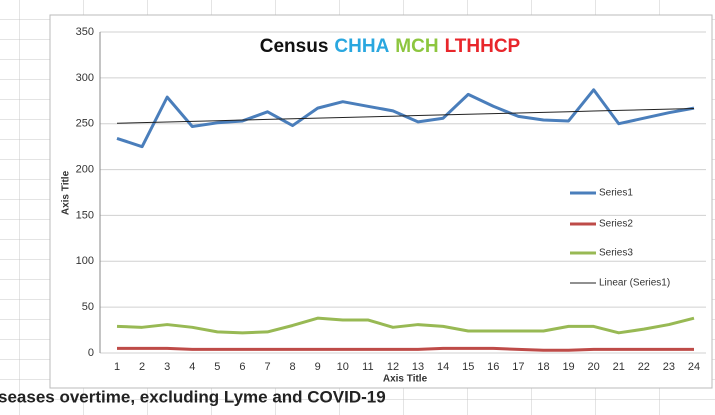  I want to click on x-tick-label: 7, so click(267, 367).